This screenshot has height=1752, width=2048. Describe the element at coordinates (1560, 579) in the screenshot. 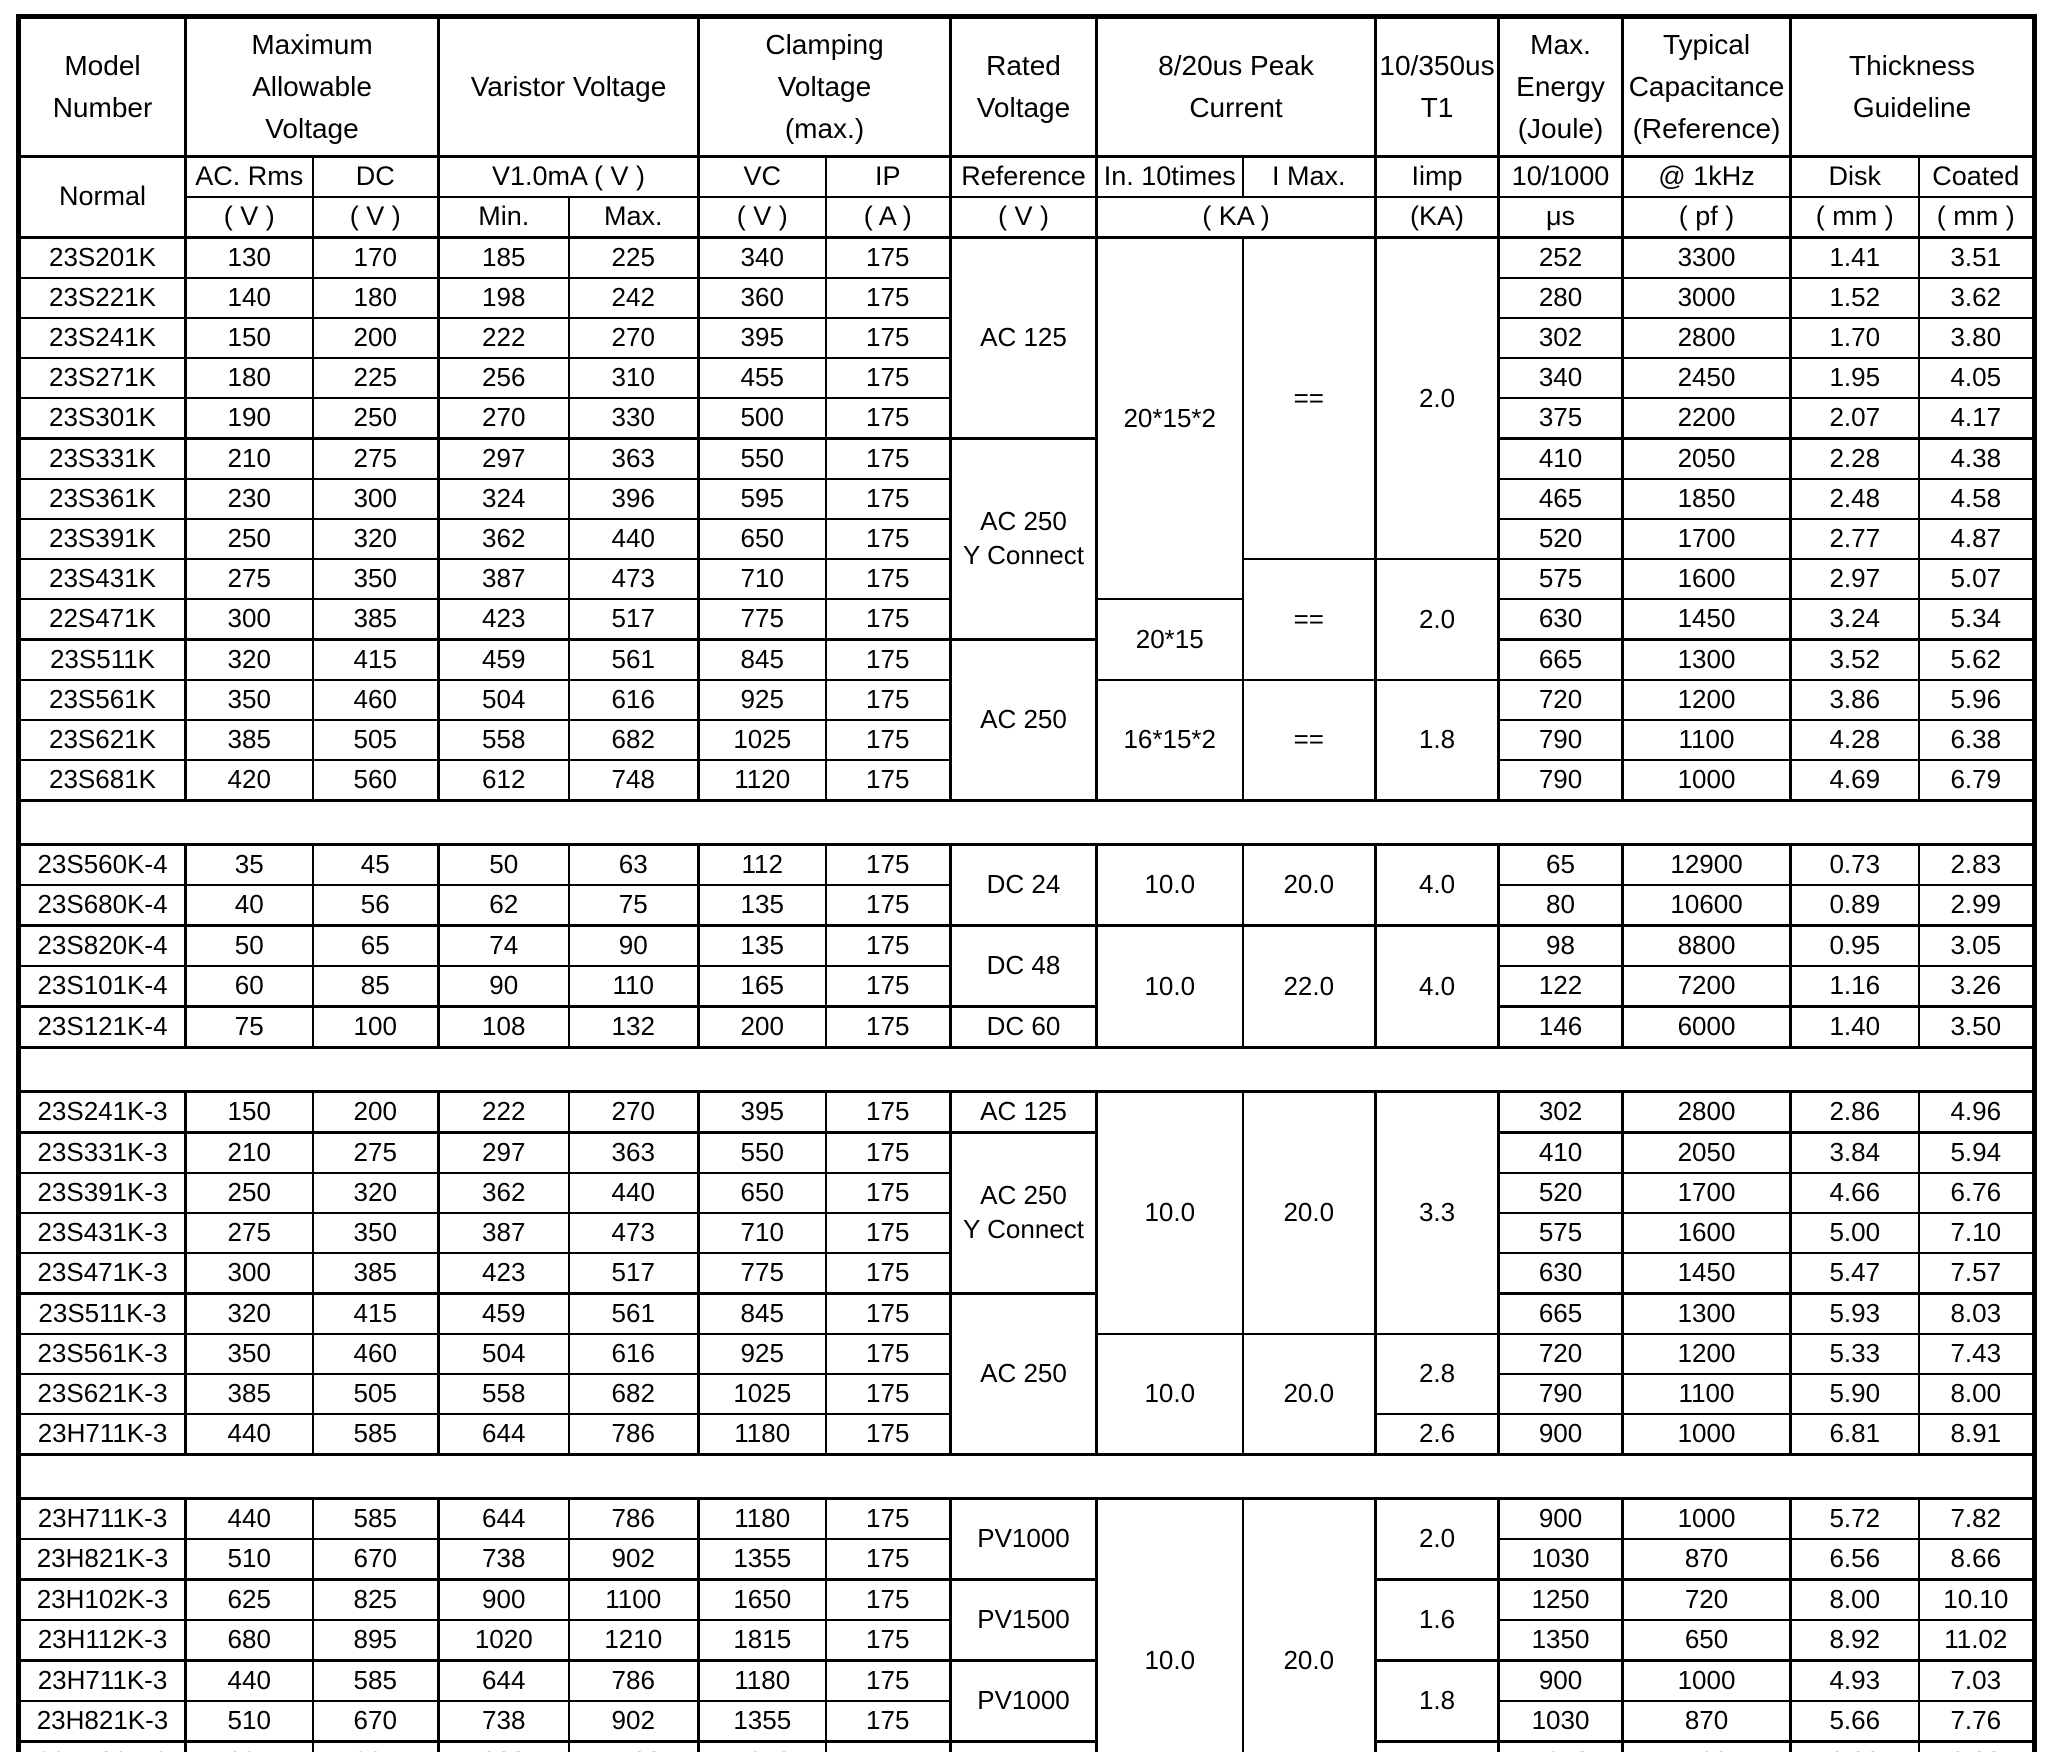

I see `value-cell: 575` at that location.